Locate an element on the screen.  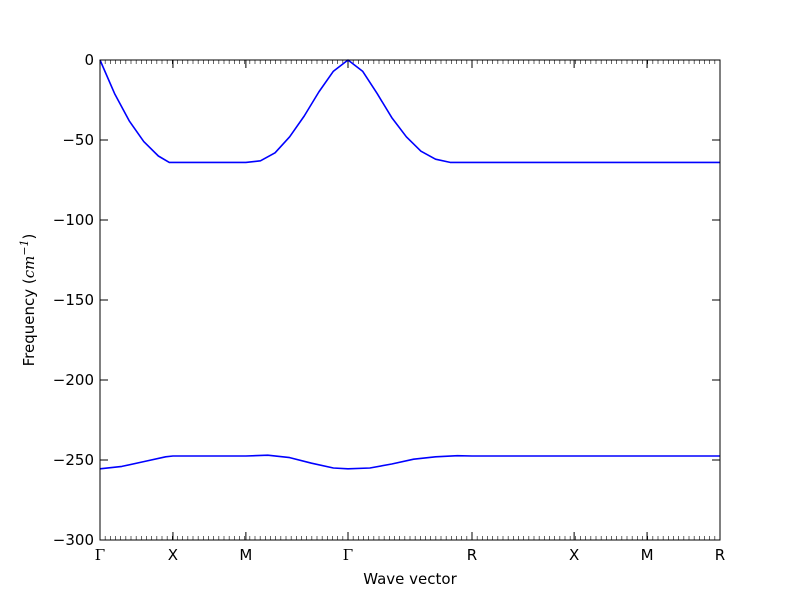
y-tick-labels: 0 −50 −100 −150 −200 −250 −300 is located at coordinates (73, 300).